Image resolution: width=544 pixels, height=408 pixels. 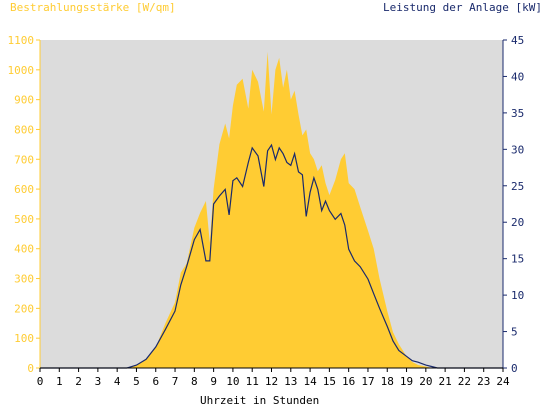 I want to click on y-left-tick-label: 500, so click(x=24, y=219).